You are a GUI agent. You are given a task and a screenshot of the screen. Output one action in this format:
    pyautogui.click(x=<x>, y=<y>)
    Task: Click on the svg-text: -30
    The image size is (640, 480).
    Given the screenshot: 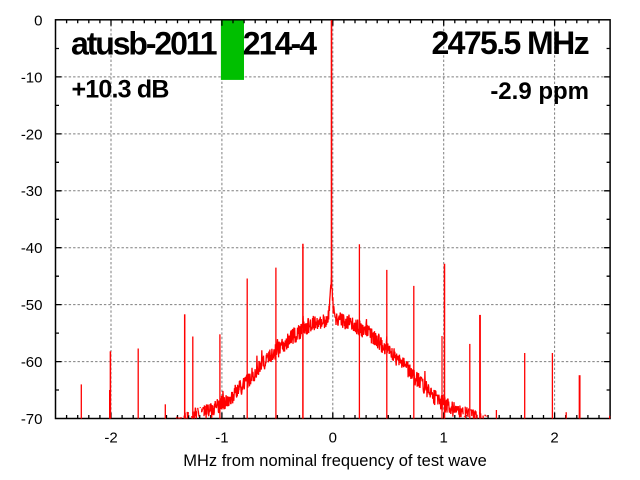 What is the action you would take?
    pyautogui.click(x=32, y=191)
    